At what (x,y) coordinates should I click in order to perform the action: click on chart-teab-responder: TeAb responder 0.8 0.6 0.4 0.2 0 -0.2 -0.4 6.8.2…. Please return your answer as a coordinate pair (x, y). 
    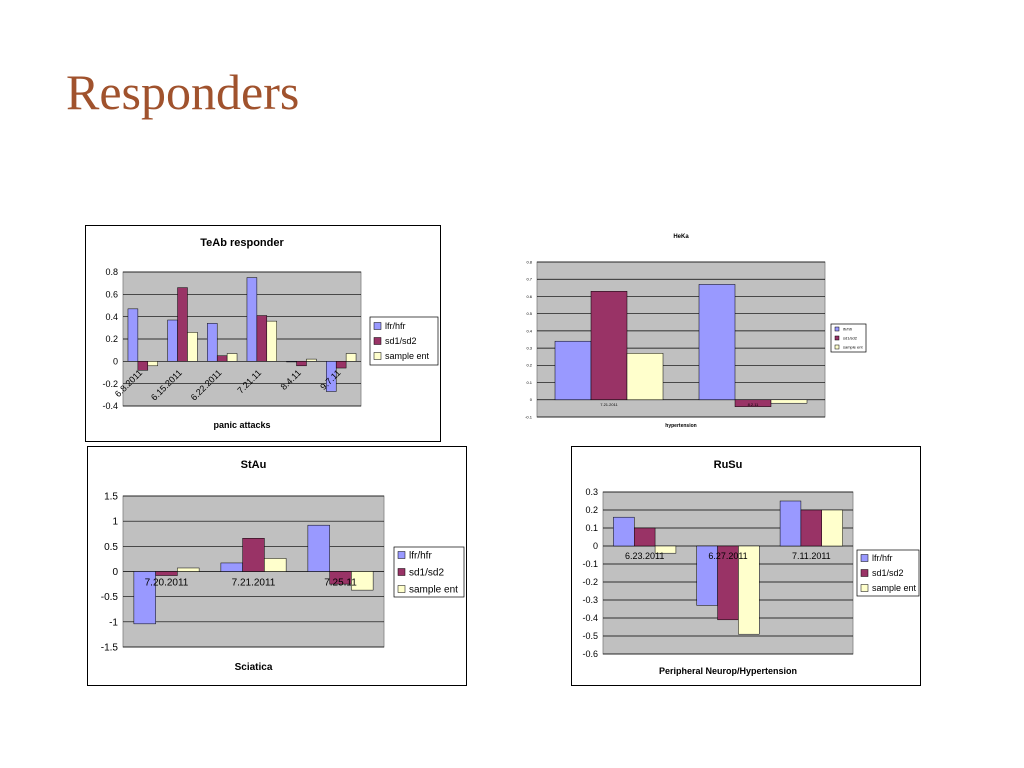
    Looking at the image, I should click on (263, 333).